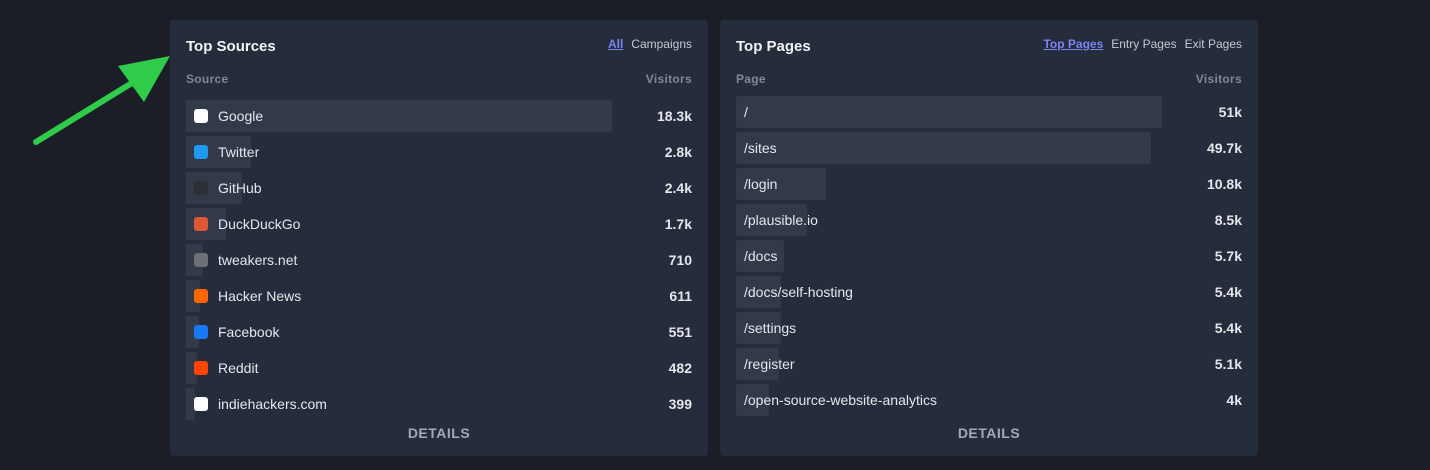  I want to click on arrow, so click(101, 100).